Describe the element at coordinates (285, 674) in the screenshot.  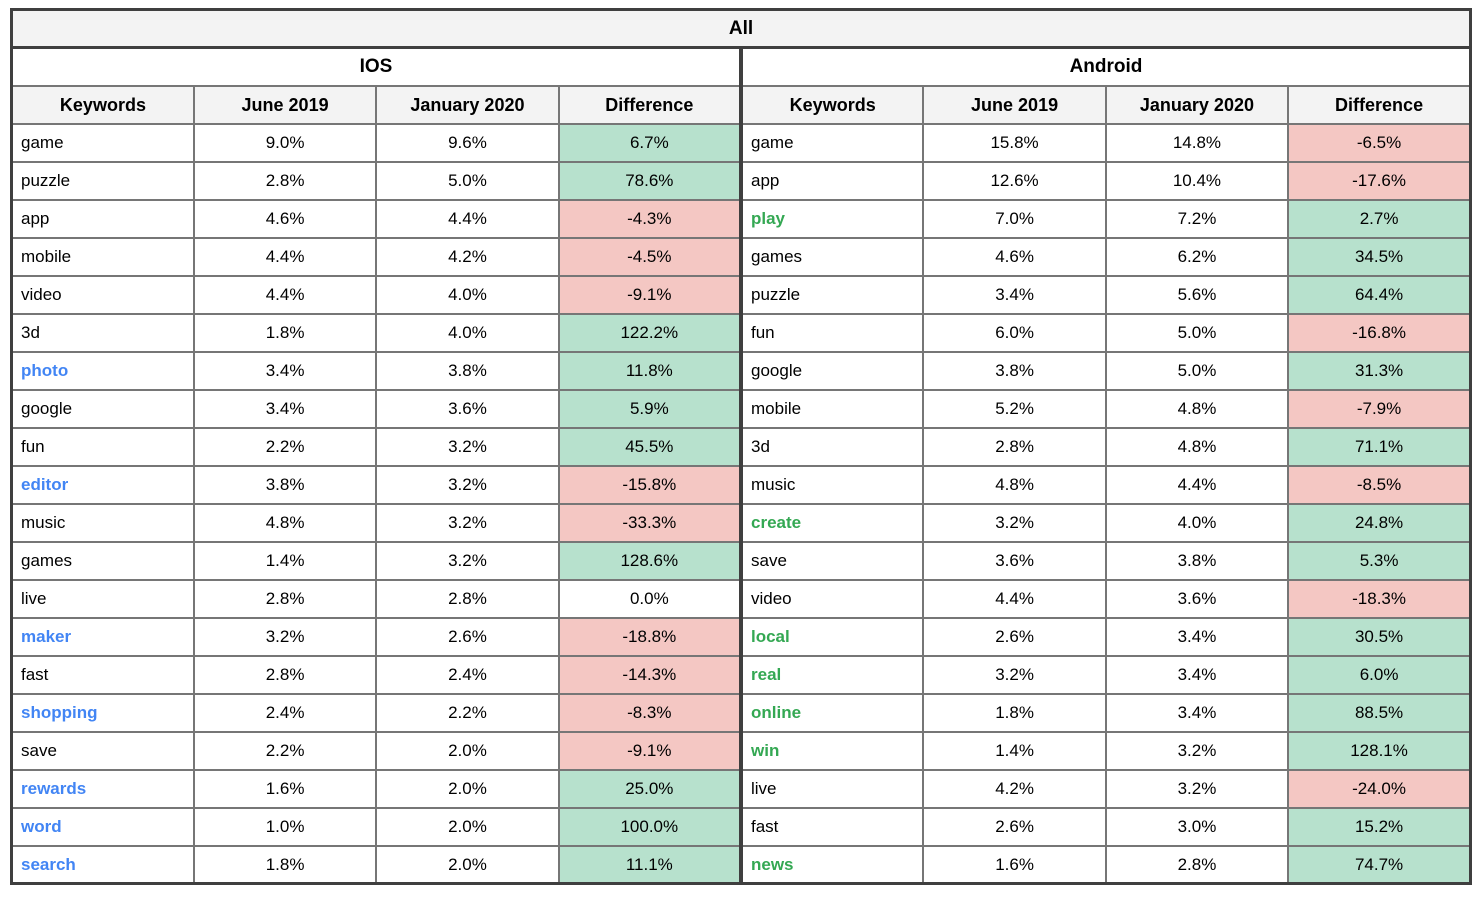
I see `ios-june-2019-cell: 2.8%` at that location.